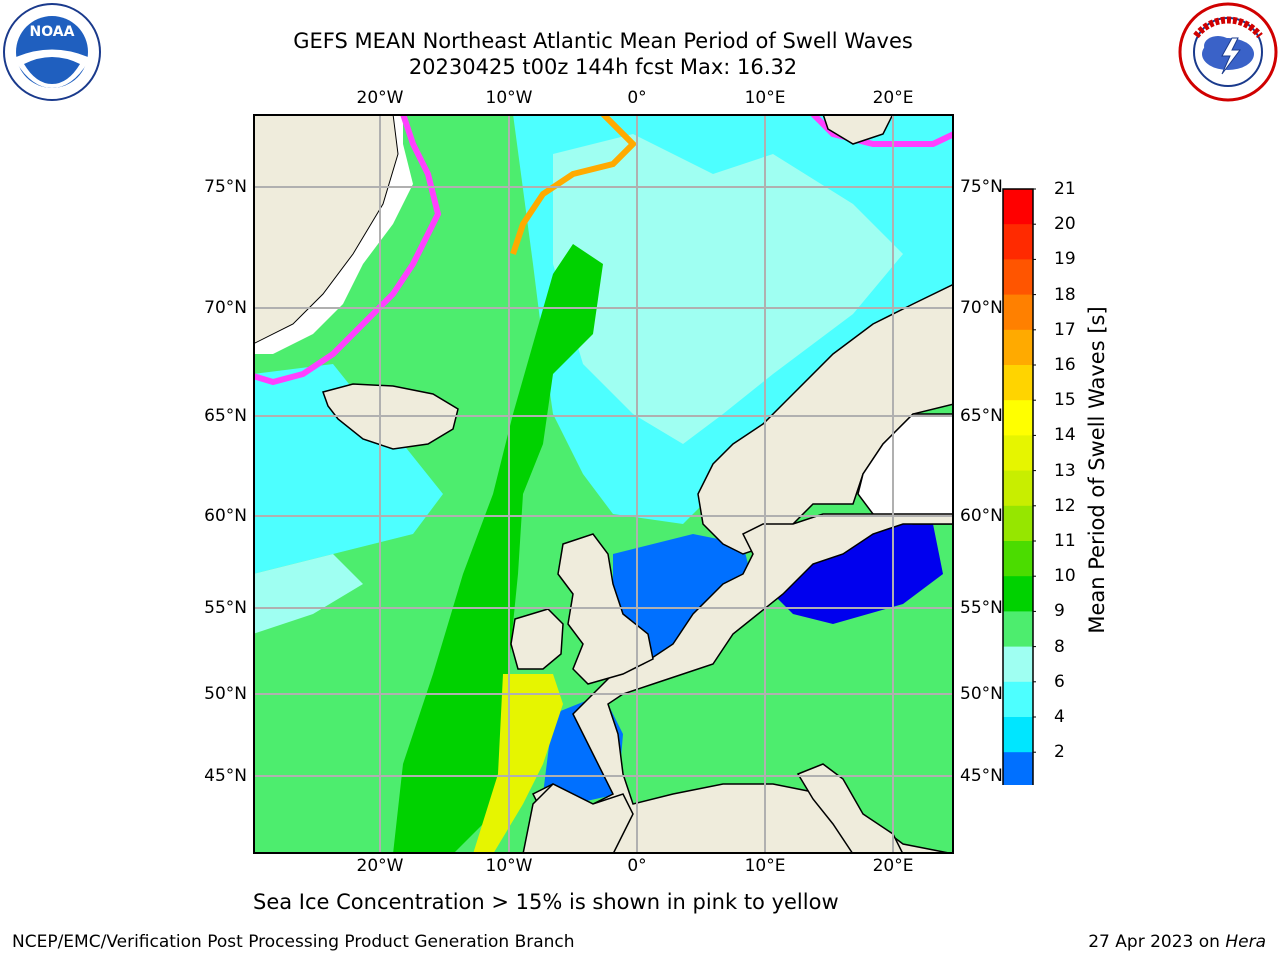 The height and width of the screenshot is (960, 1280). I want to click on footer-date: 27 Apr 2023 on Hera, so click(1177, 942).